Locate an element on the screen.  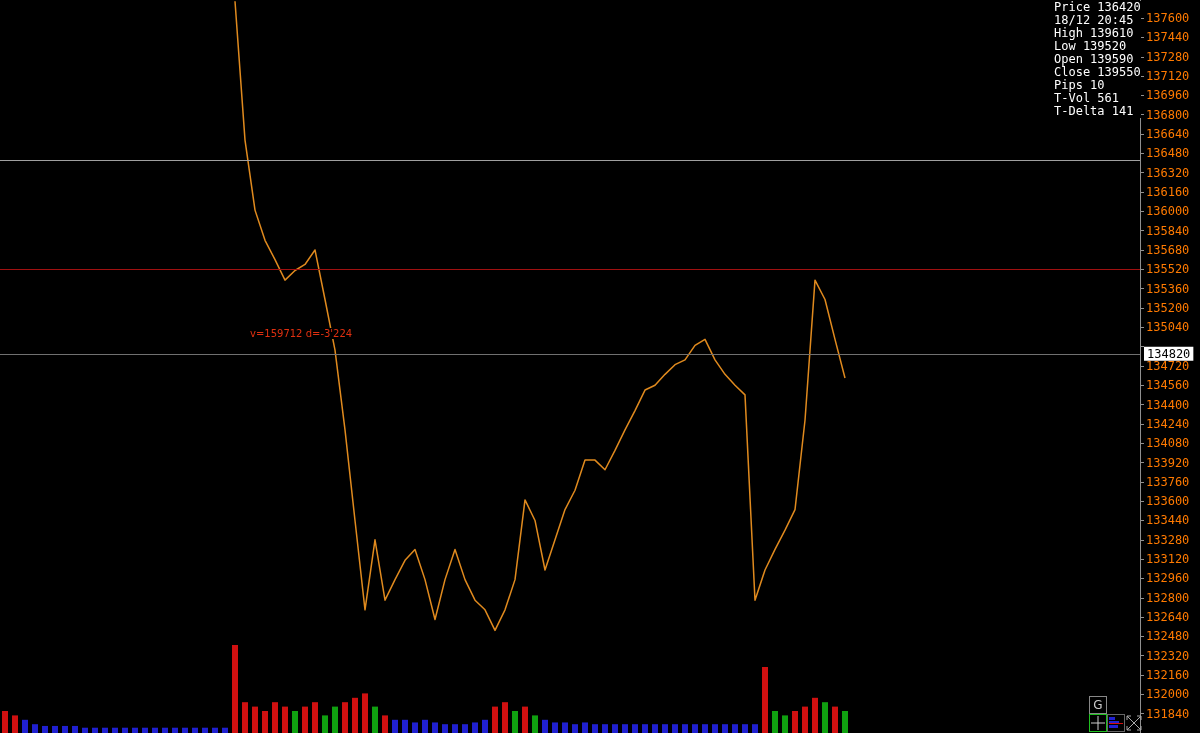
annotation: T-Vol 561 is located at coordinates (1087, 98).